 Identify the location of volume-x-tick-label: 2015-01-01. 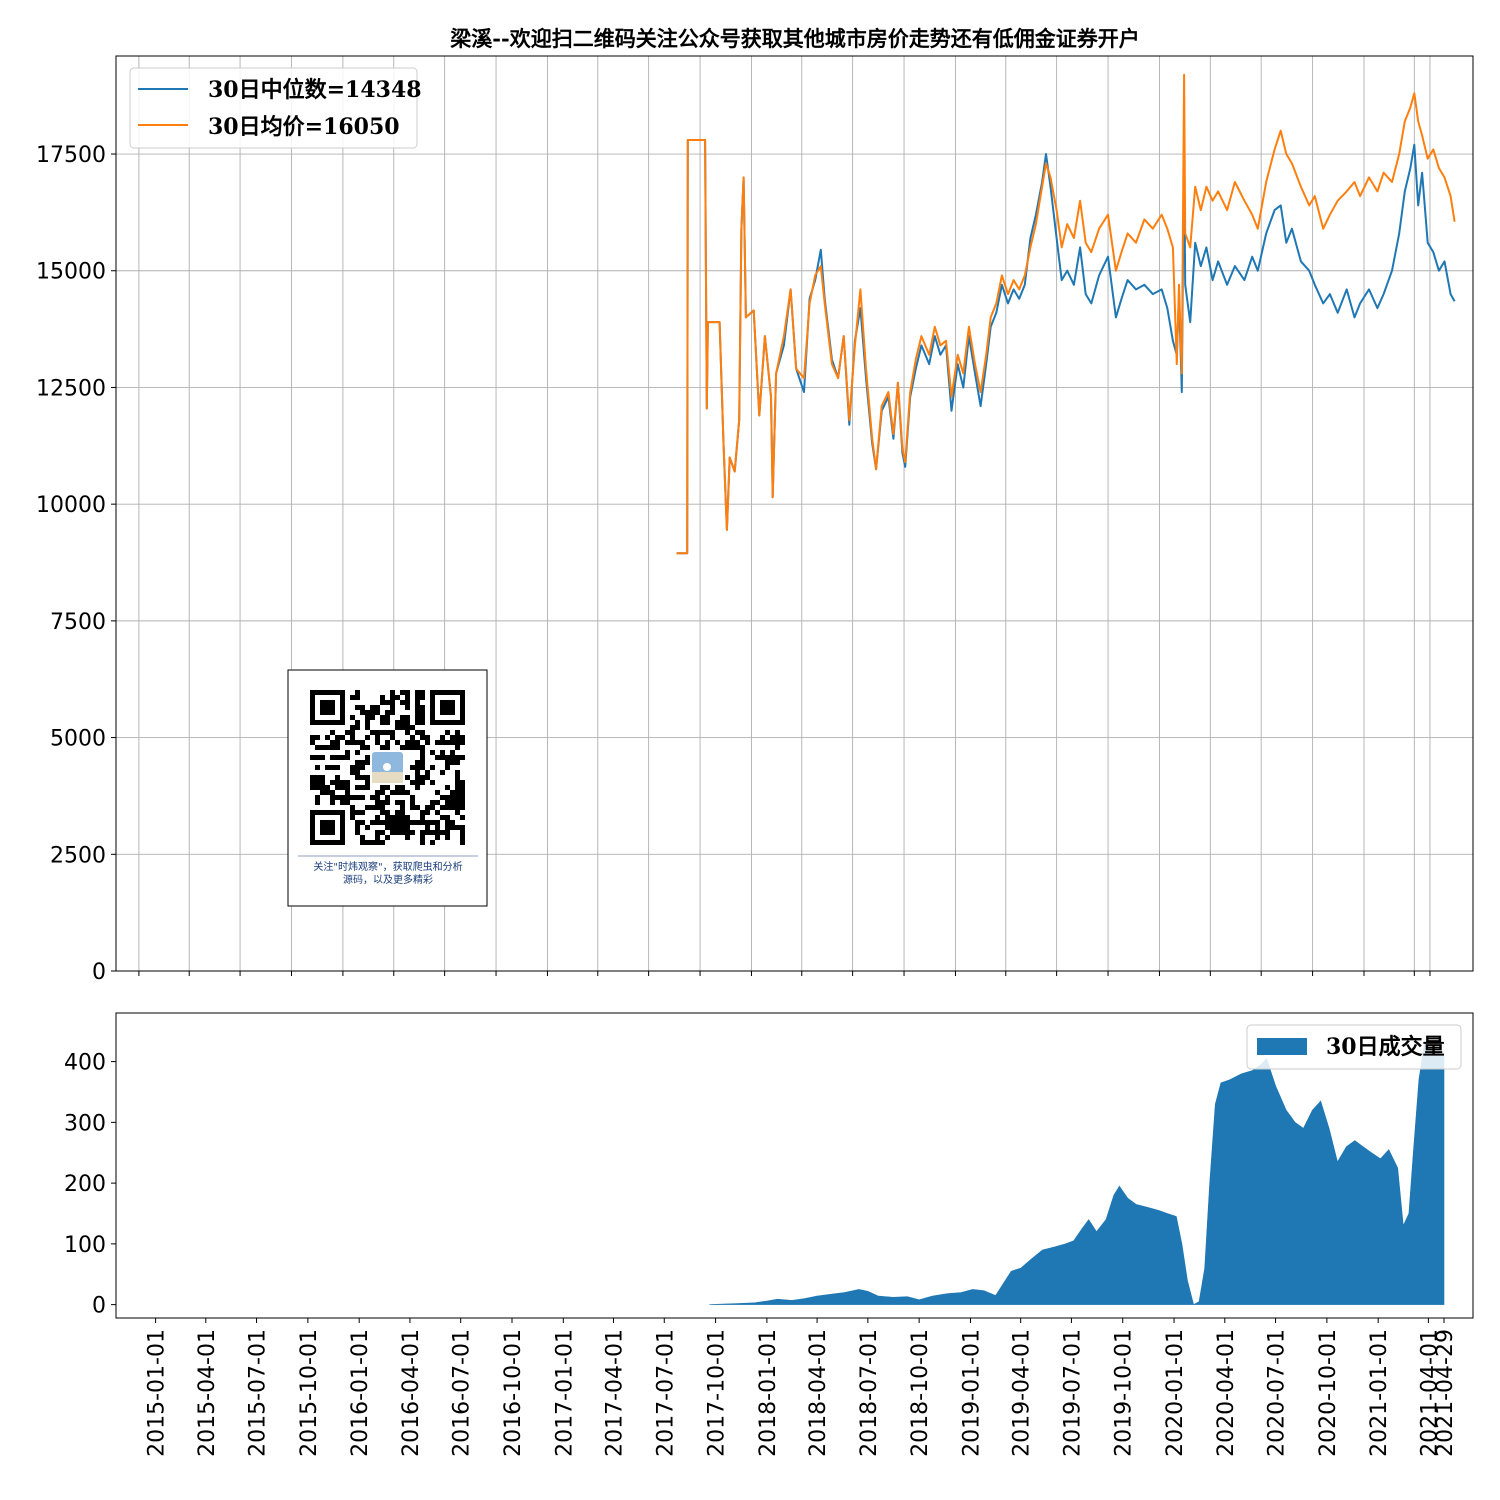
(157, 1393).